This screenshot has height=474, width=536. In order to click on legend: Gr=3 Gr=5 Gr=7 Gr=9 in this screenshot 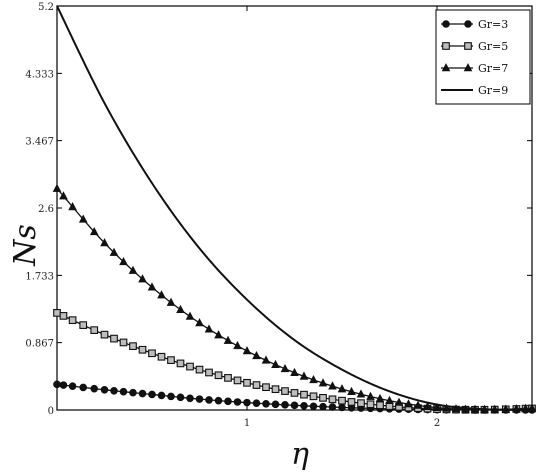, I will do `click(483, 57)`.